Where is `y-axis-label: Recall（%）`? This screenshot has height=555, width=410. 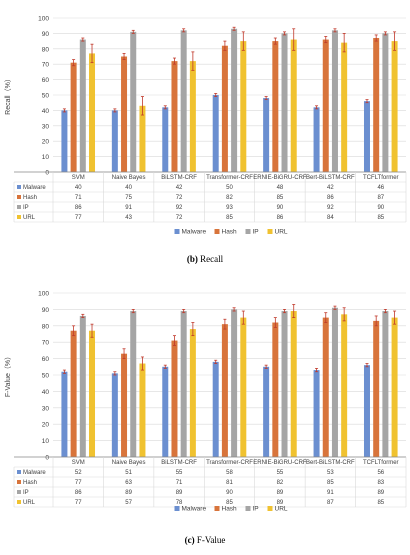 y-axis-label: Recall（%） is located at coordinates (8, 95).